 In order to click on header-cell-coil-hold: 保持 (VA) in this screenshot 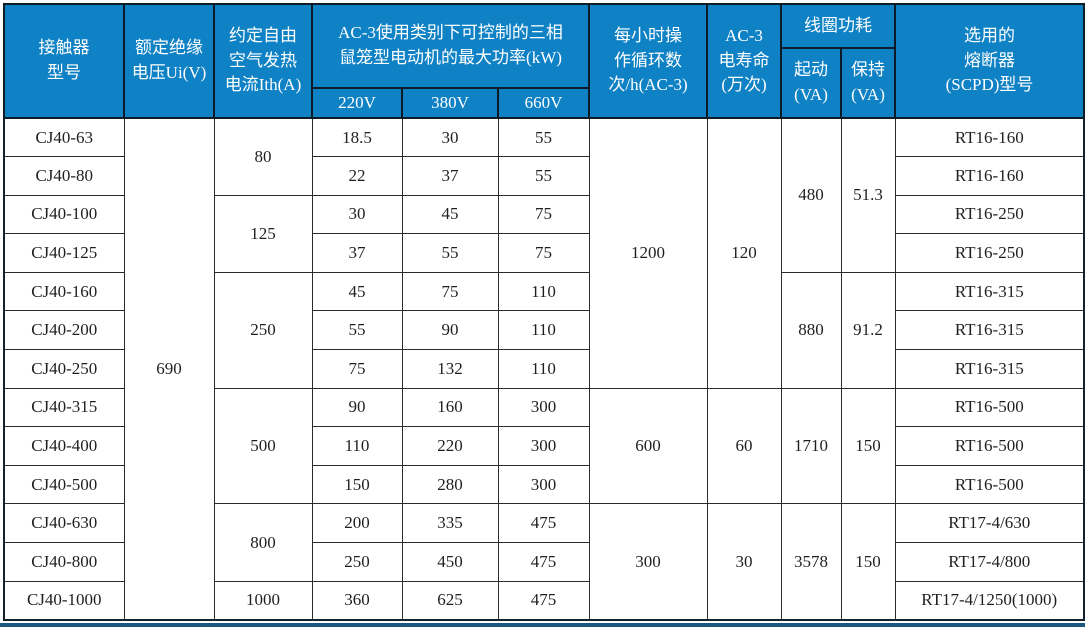, I will do `click(868, 83)`.